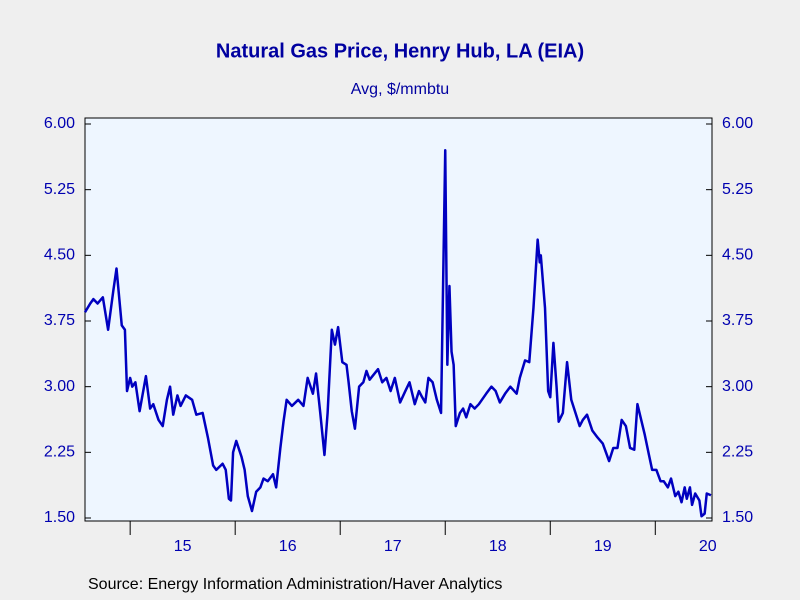  What do you see at coordinates (737, 255) in the screenshot?
I see `y2-tick-label: 4.50` at bounding box center [737, 255].